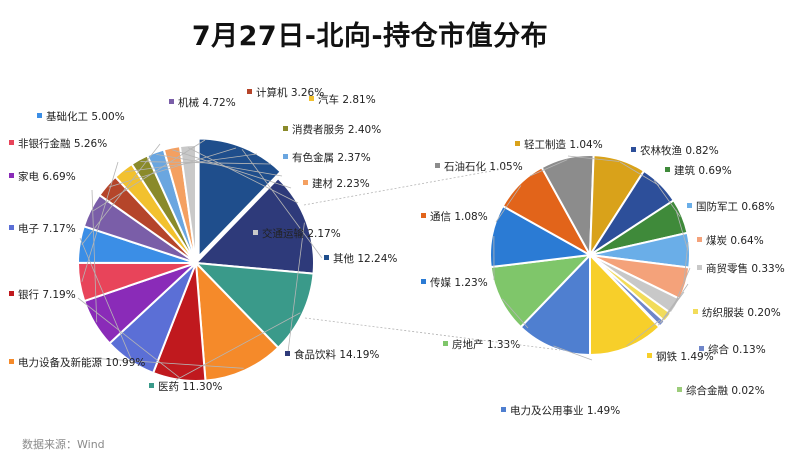  What do you see at coordinates (47, 294) in the screenshot?
I see `data-label-main-4: 银行 7.19%` at bounding box center [47, 294].